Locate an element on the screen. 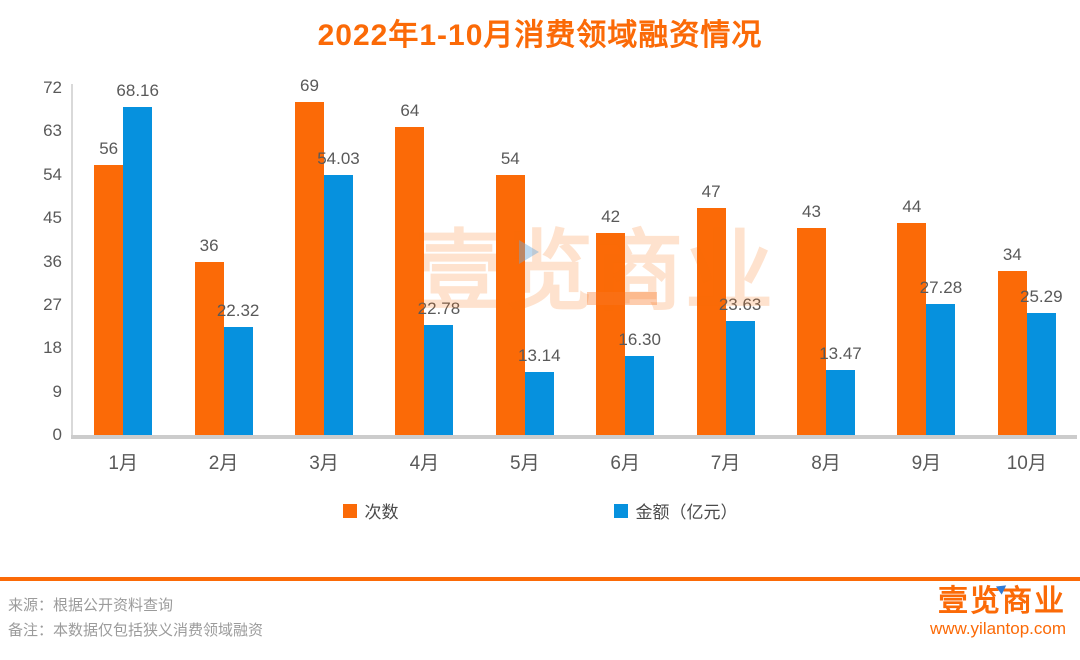  x-axis-label: 3月 is located at coordinates (324, 463).